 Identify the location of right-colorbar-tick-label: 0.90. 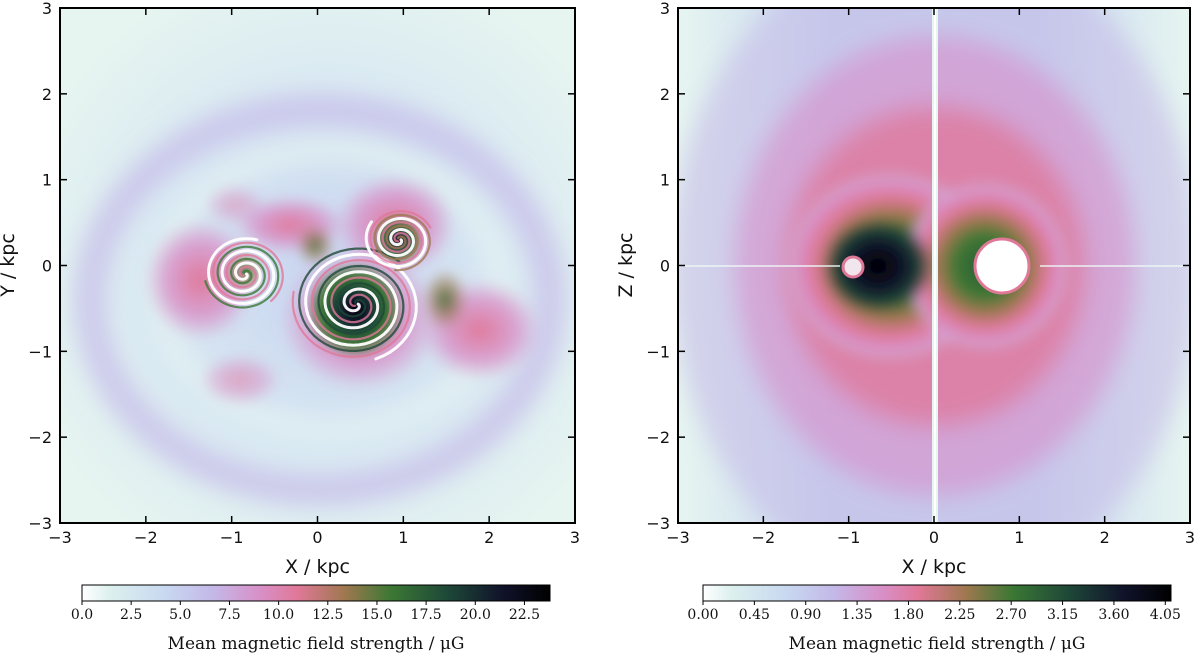
(805, 615).